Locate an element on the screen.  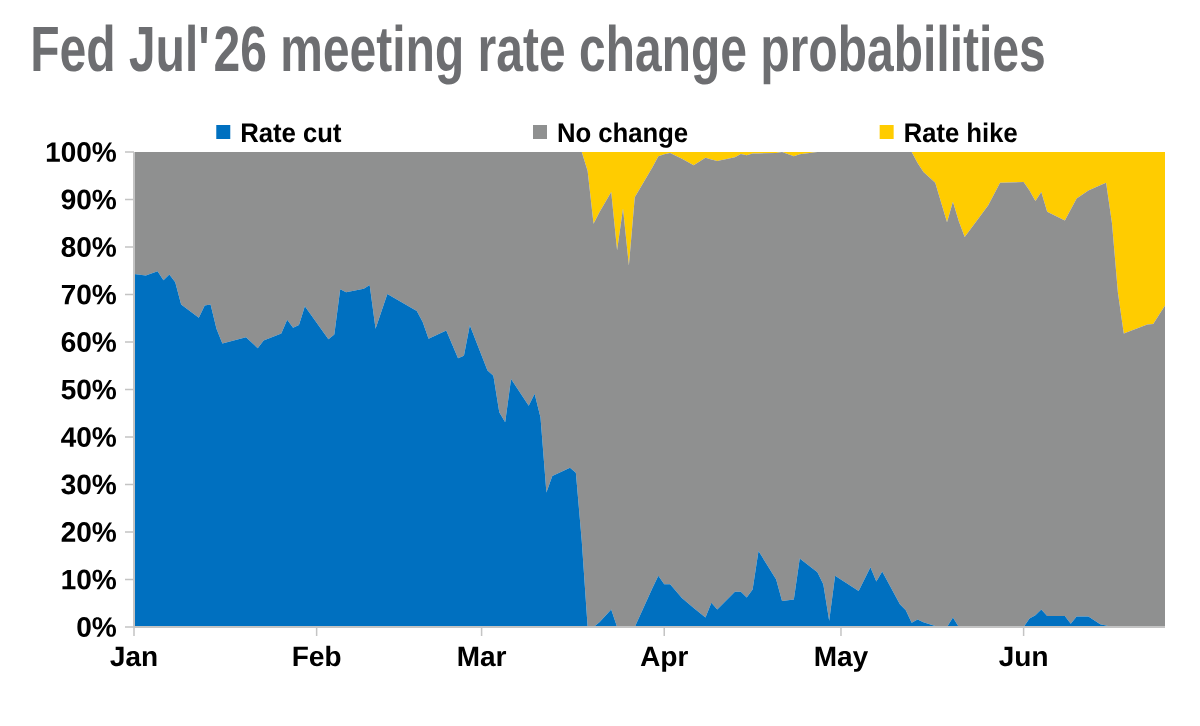
legend-label: Rate hike is located at coordinates (961, 132).